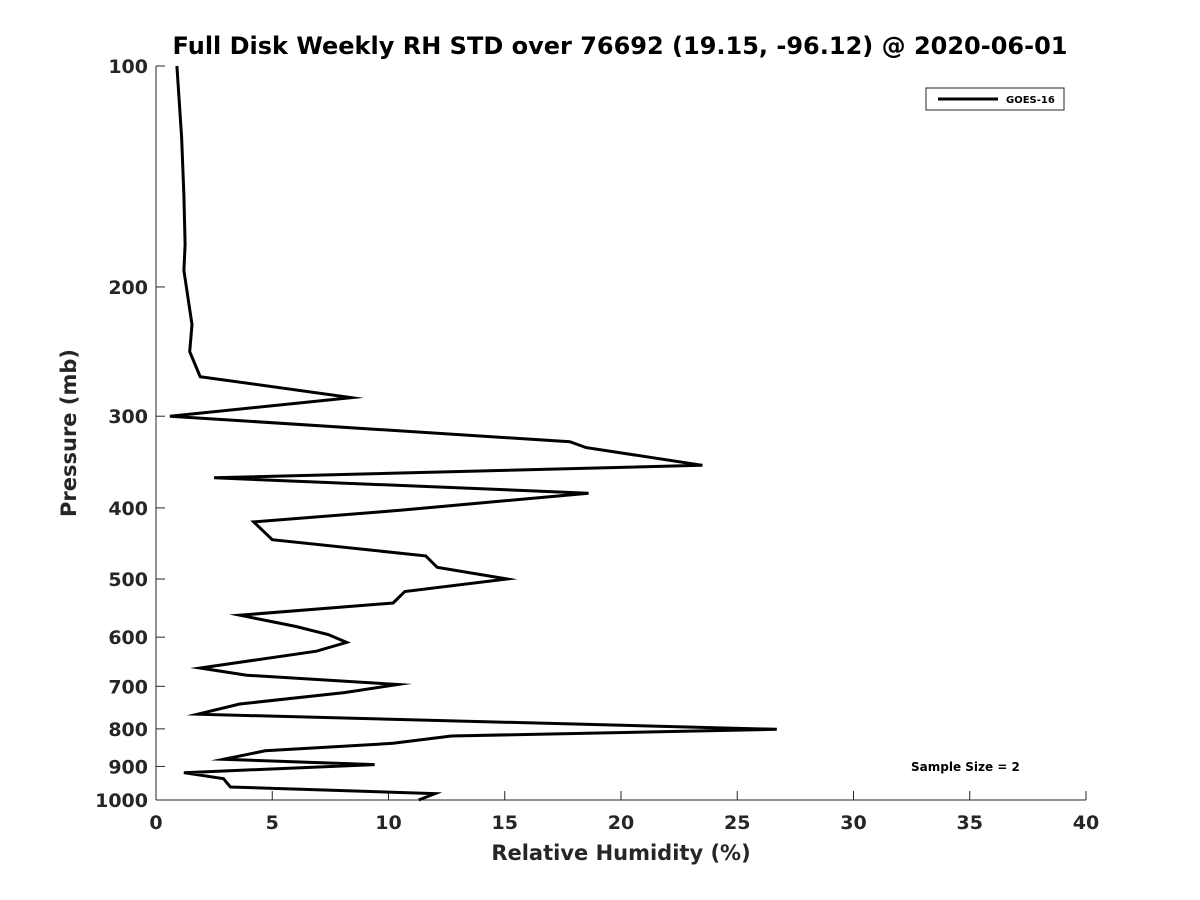  What do you see at coordinates (620, 853) in the screenshot?
I see `x-axis-label: Relative Humidity (%)` at bounding box center [620, 853].